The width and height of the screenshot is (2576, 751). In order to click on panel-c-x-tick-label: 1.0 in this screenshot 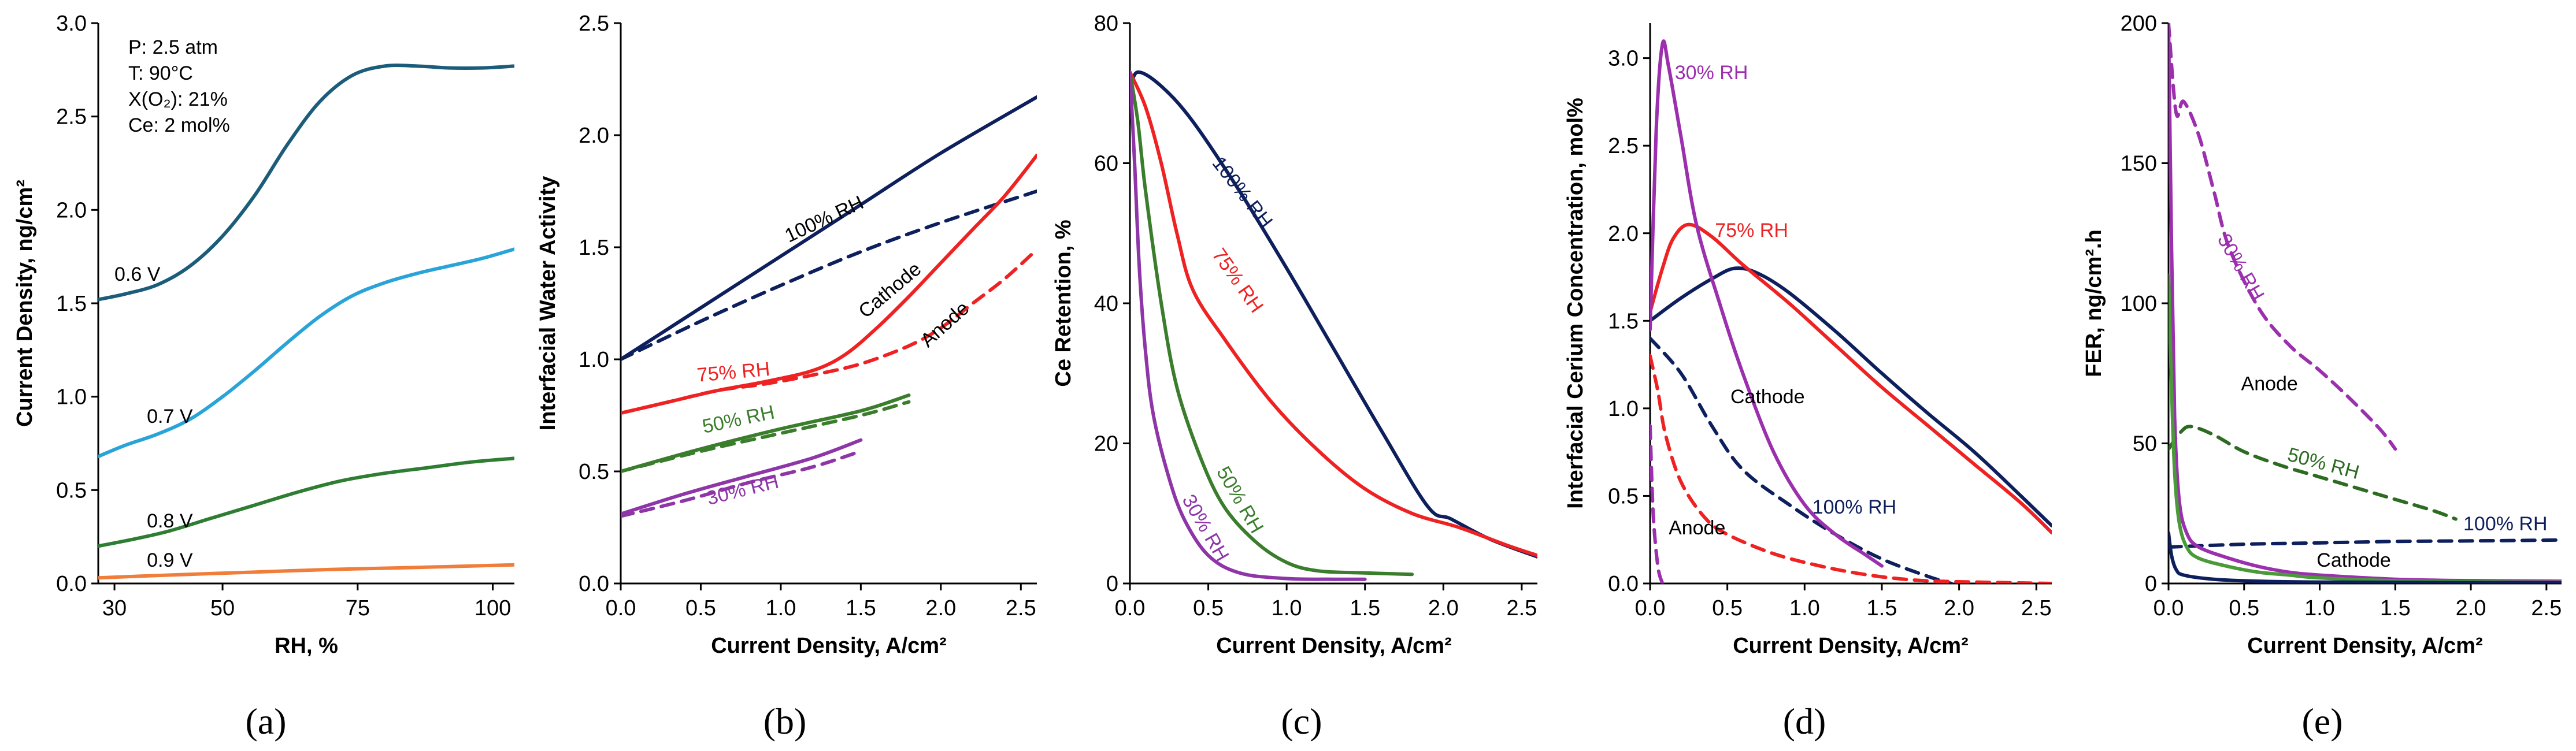, I will do `click(1287, 608)`.